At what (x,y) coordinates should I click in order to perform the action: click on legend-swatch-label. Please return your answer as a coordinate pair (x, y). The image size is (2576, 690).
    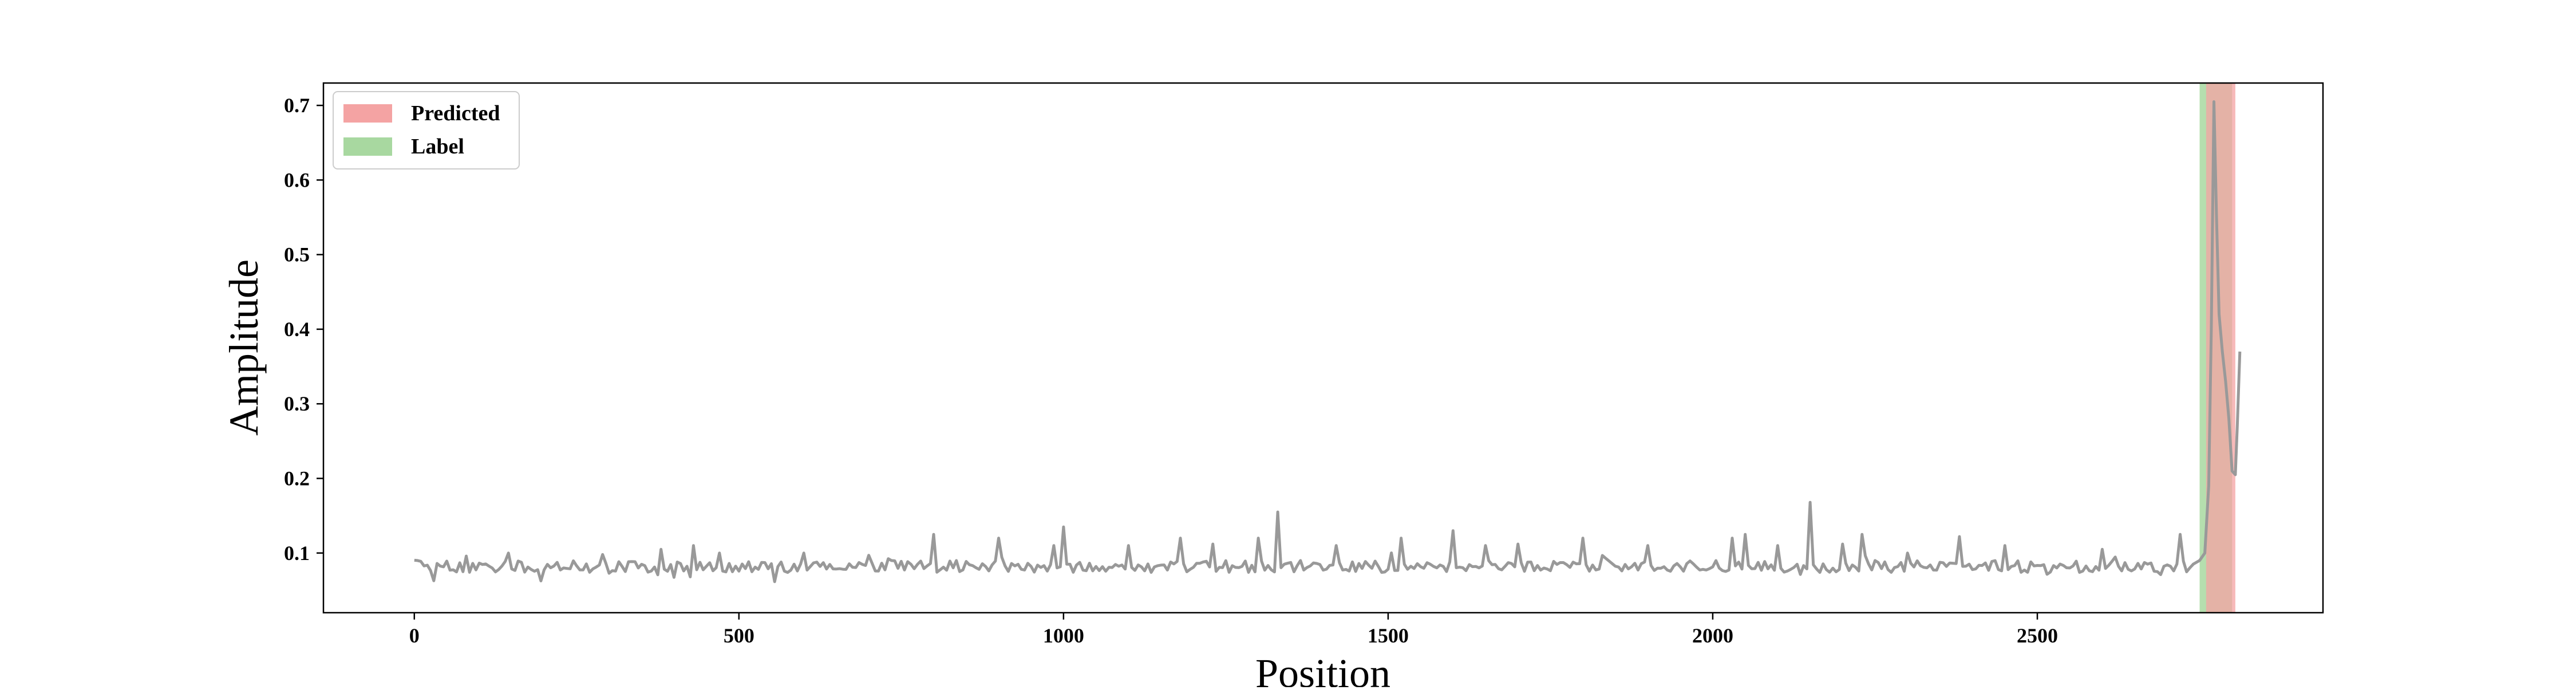
    Looking at the image, I should click on (367, 146).